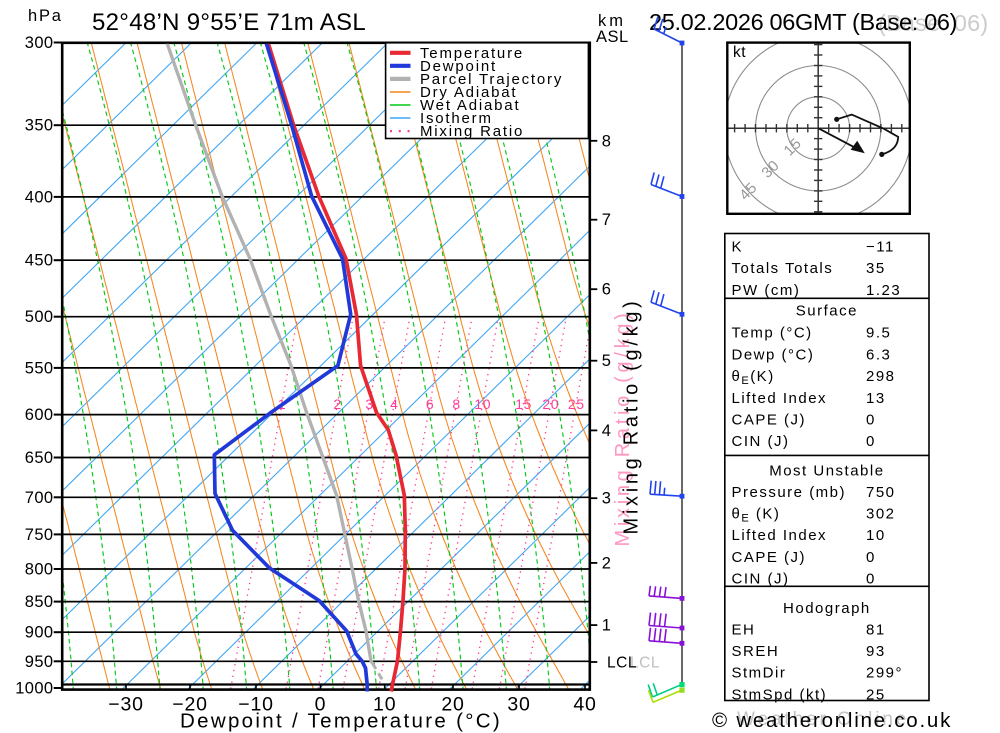 This screenshot has width=1000, height=733. What do you see at coordinates (39, 43) in the screenshot?
I see `svg-text: 300` at bounding box center [39, 43].